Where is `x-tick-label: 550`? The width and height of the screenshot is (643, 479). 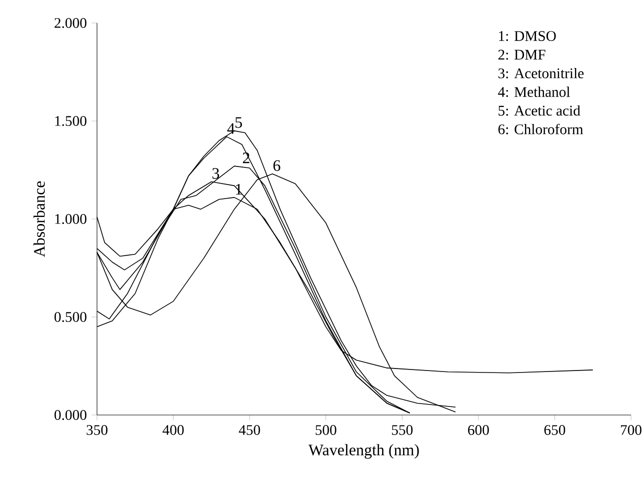
x-tick-label: 550 is located at coordinates (402, 430).